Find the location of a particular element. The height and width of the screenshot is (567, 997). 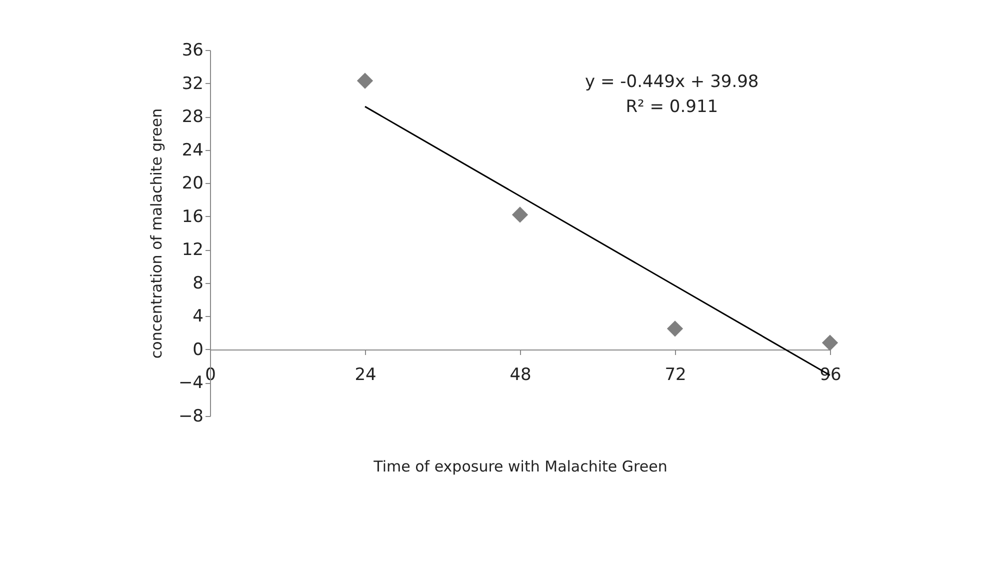

x-axis-title: Time of exposure with Malachite Green is located at coordinates (520, 467).